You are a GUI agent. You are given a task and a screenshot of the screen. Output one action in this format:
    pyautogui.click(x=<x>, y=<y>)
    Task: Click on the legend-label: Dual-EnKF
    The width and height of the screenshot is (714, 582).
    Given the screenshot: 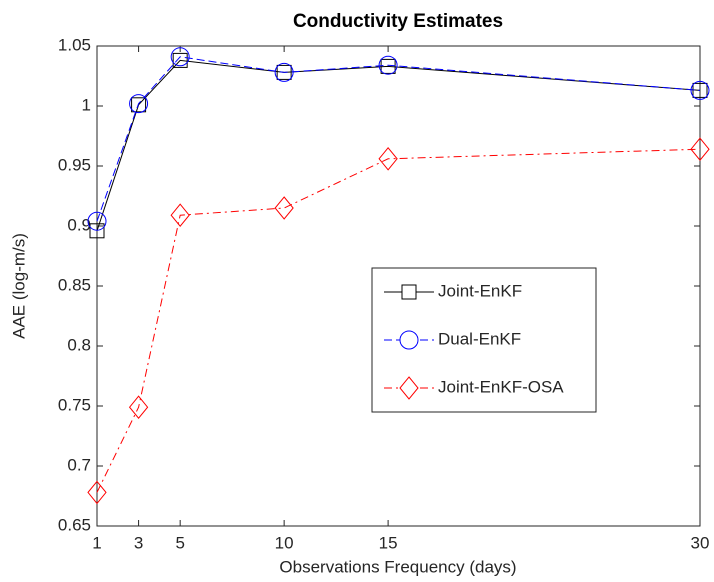 What is the action you would take?
    pyautogui.click(x=479, y=338)
    